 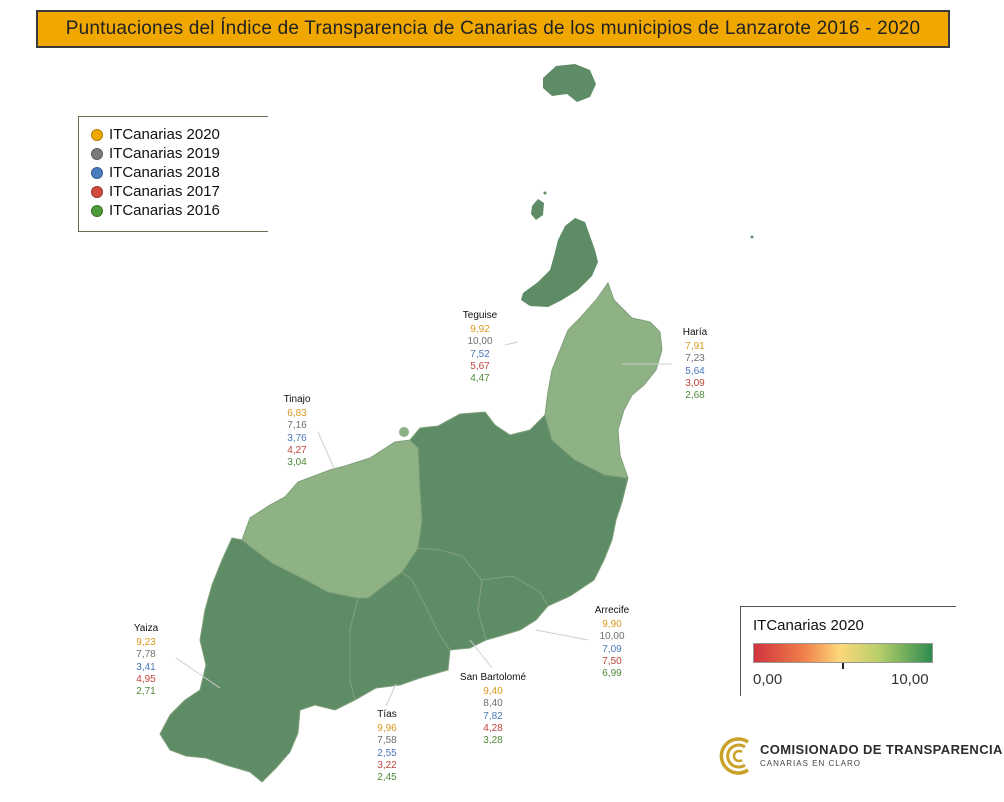 What do you see at coordinates (387, 741) in the screenshot?
I see `score-2019: 7,58` at bounding box center [387, 741].